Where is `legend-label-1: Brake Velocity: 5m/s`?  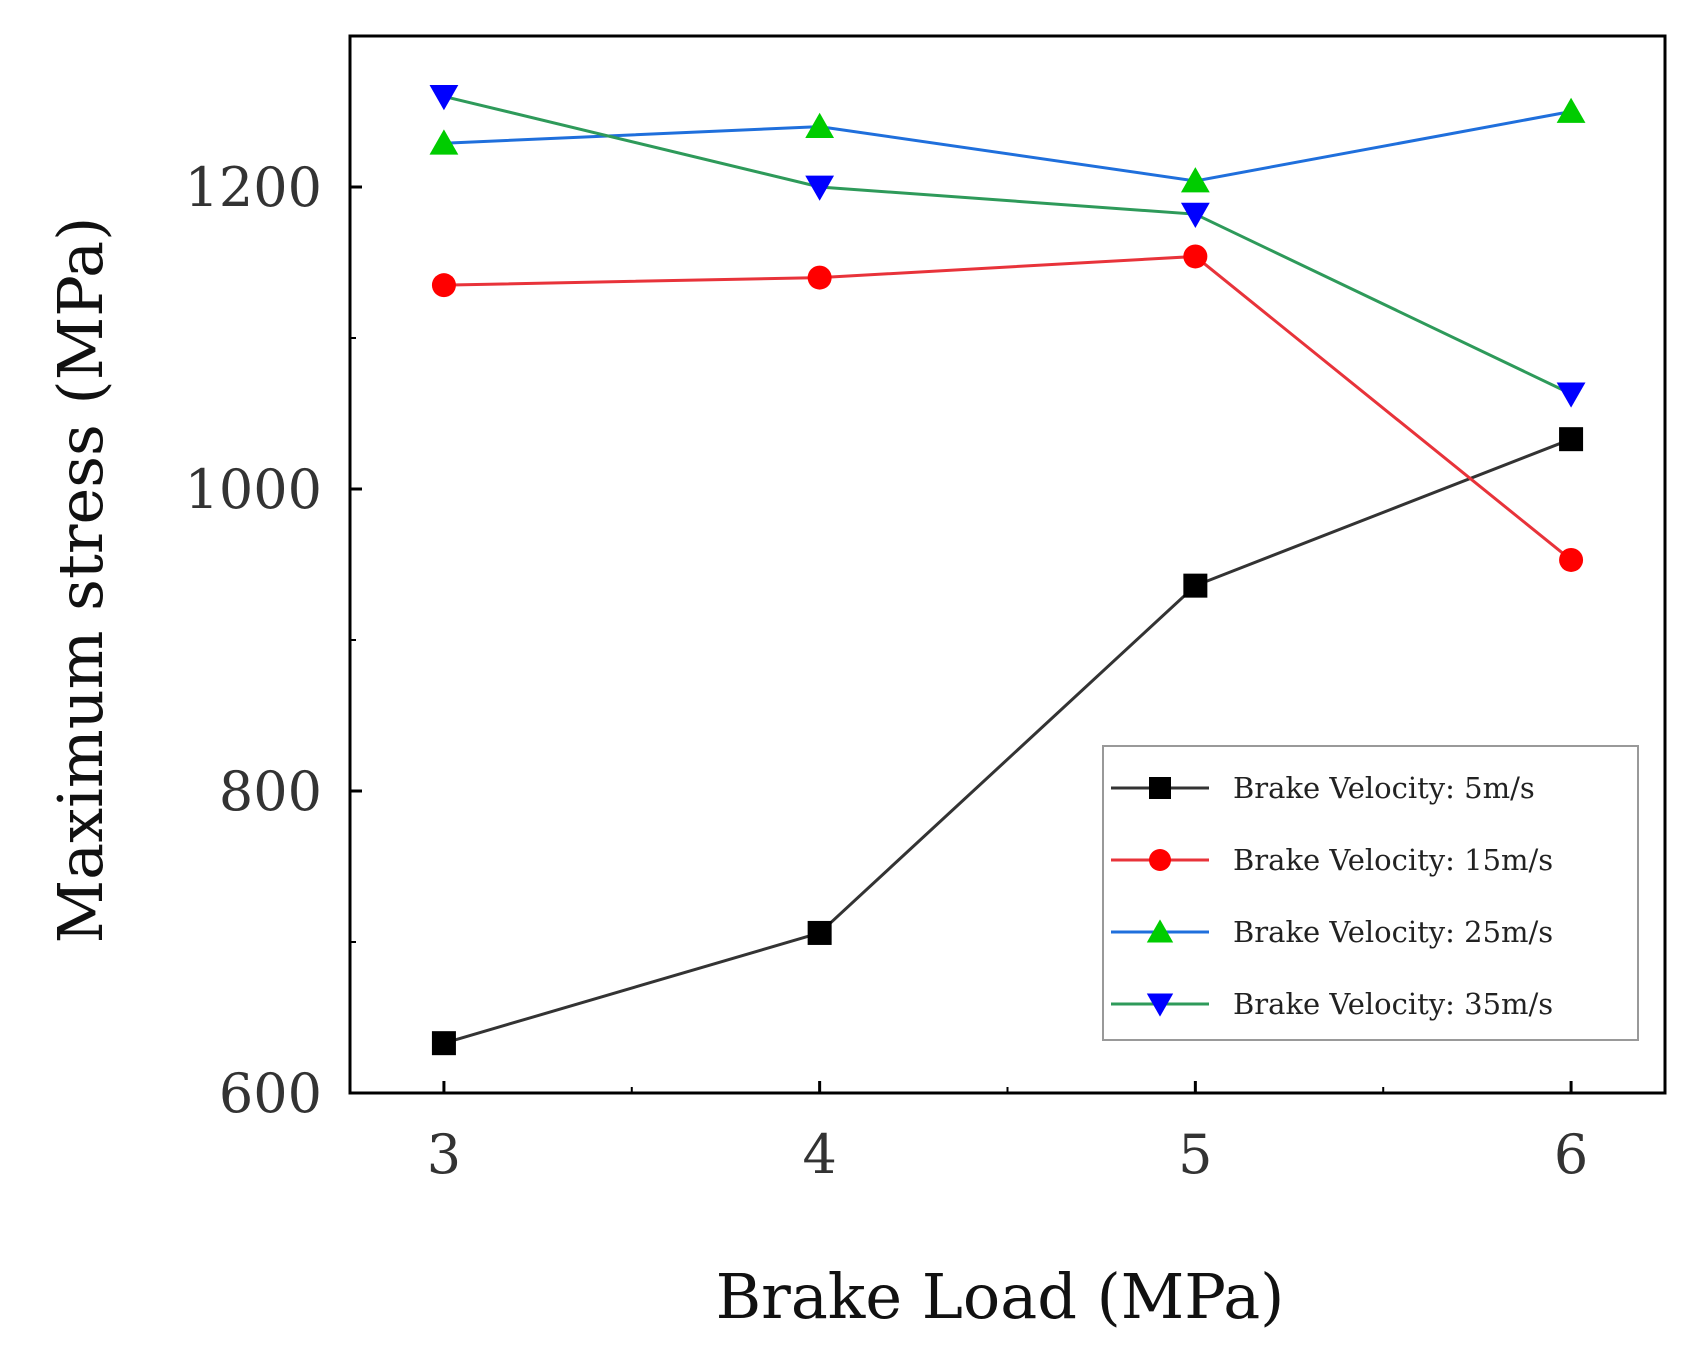 legend-label-1: Brake Velocity: 5m/s is located at coordinates (1384, 788).